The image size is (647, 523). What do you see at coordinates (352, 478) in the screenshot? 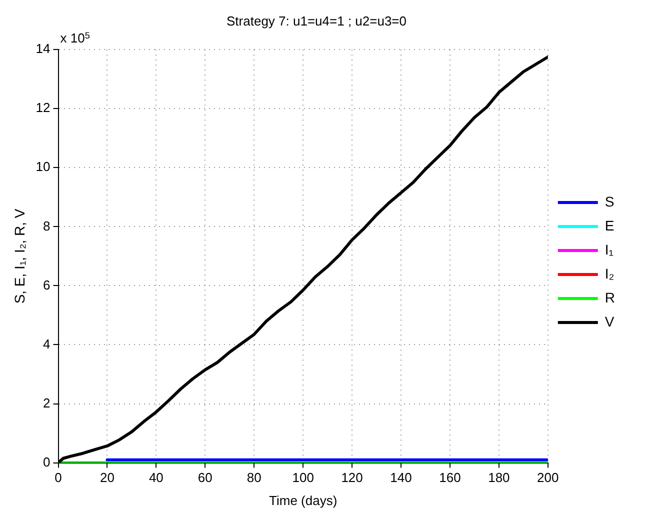
I see `x-tick-label: 120` at bounding box center [352, 478].